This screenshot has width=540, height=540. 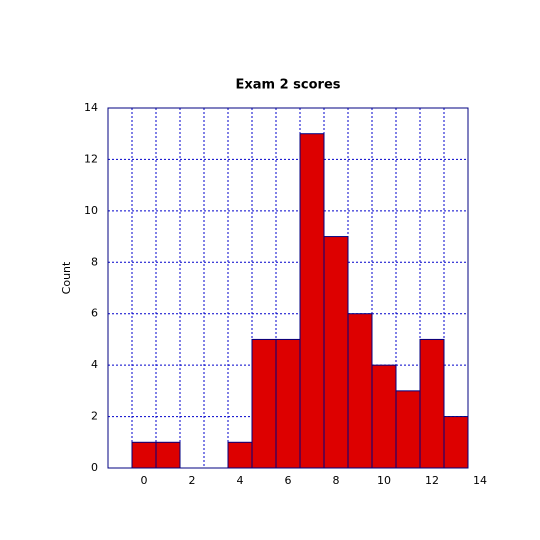 What do you see at coordinates (192, 480) in the screenshot?
I see `x-tick-label: 2` at bounding box center [192, 480].